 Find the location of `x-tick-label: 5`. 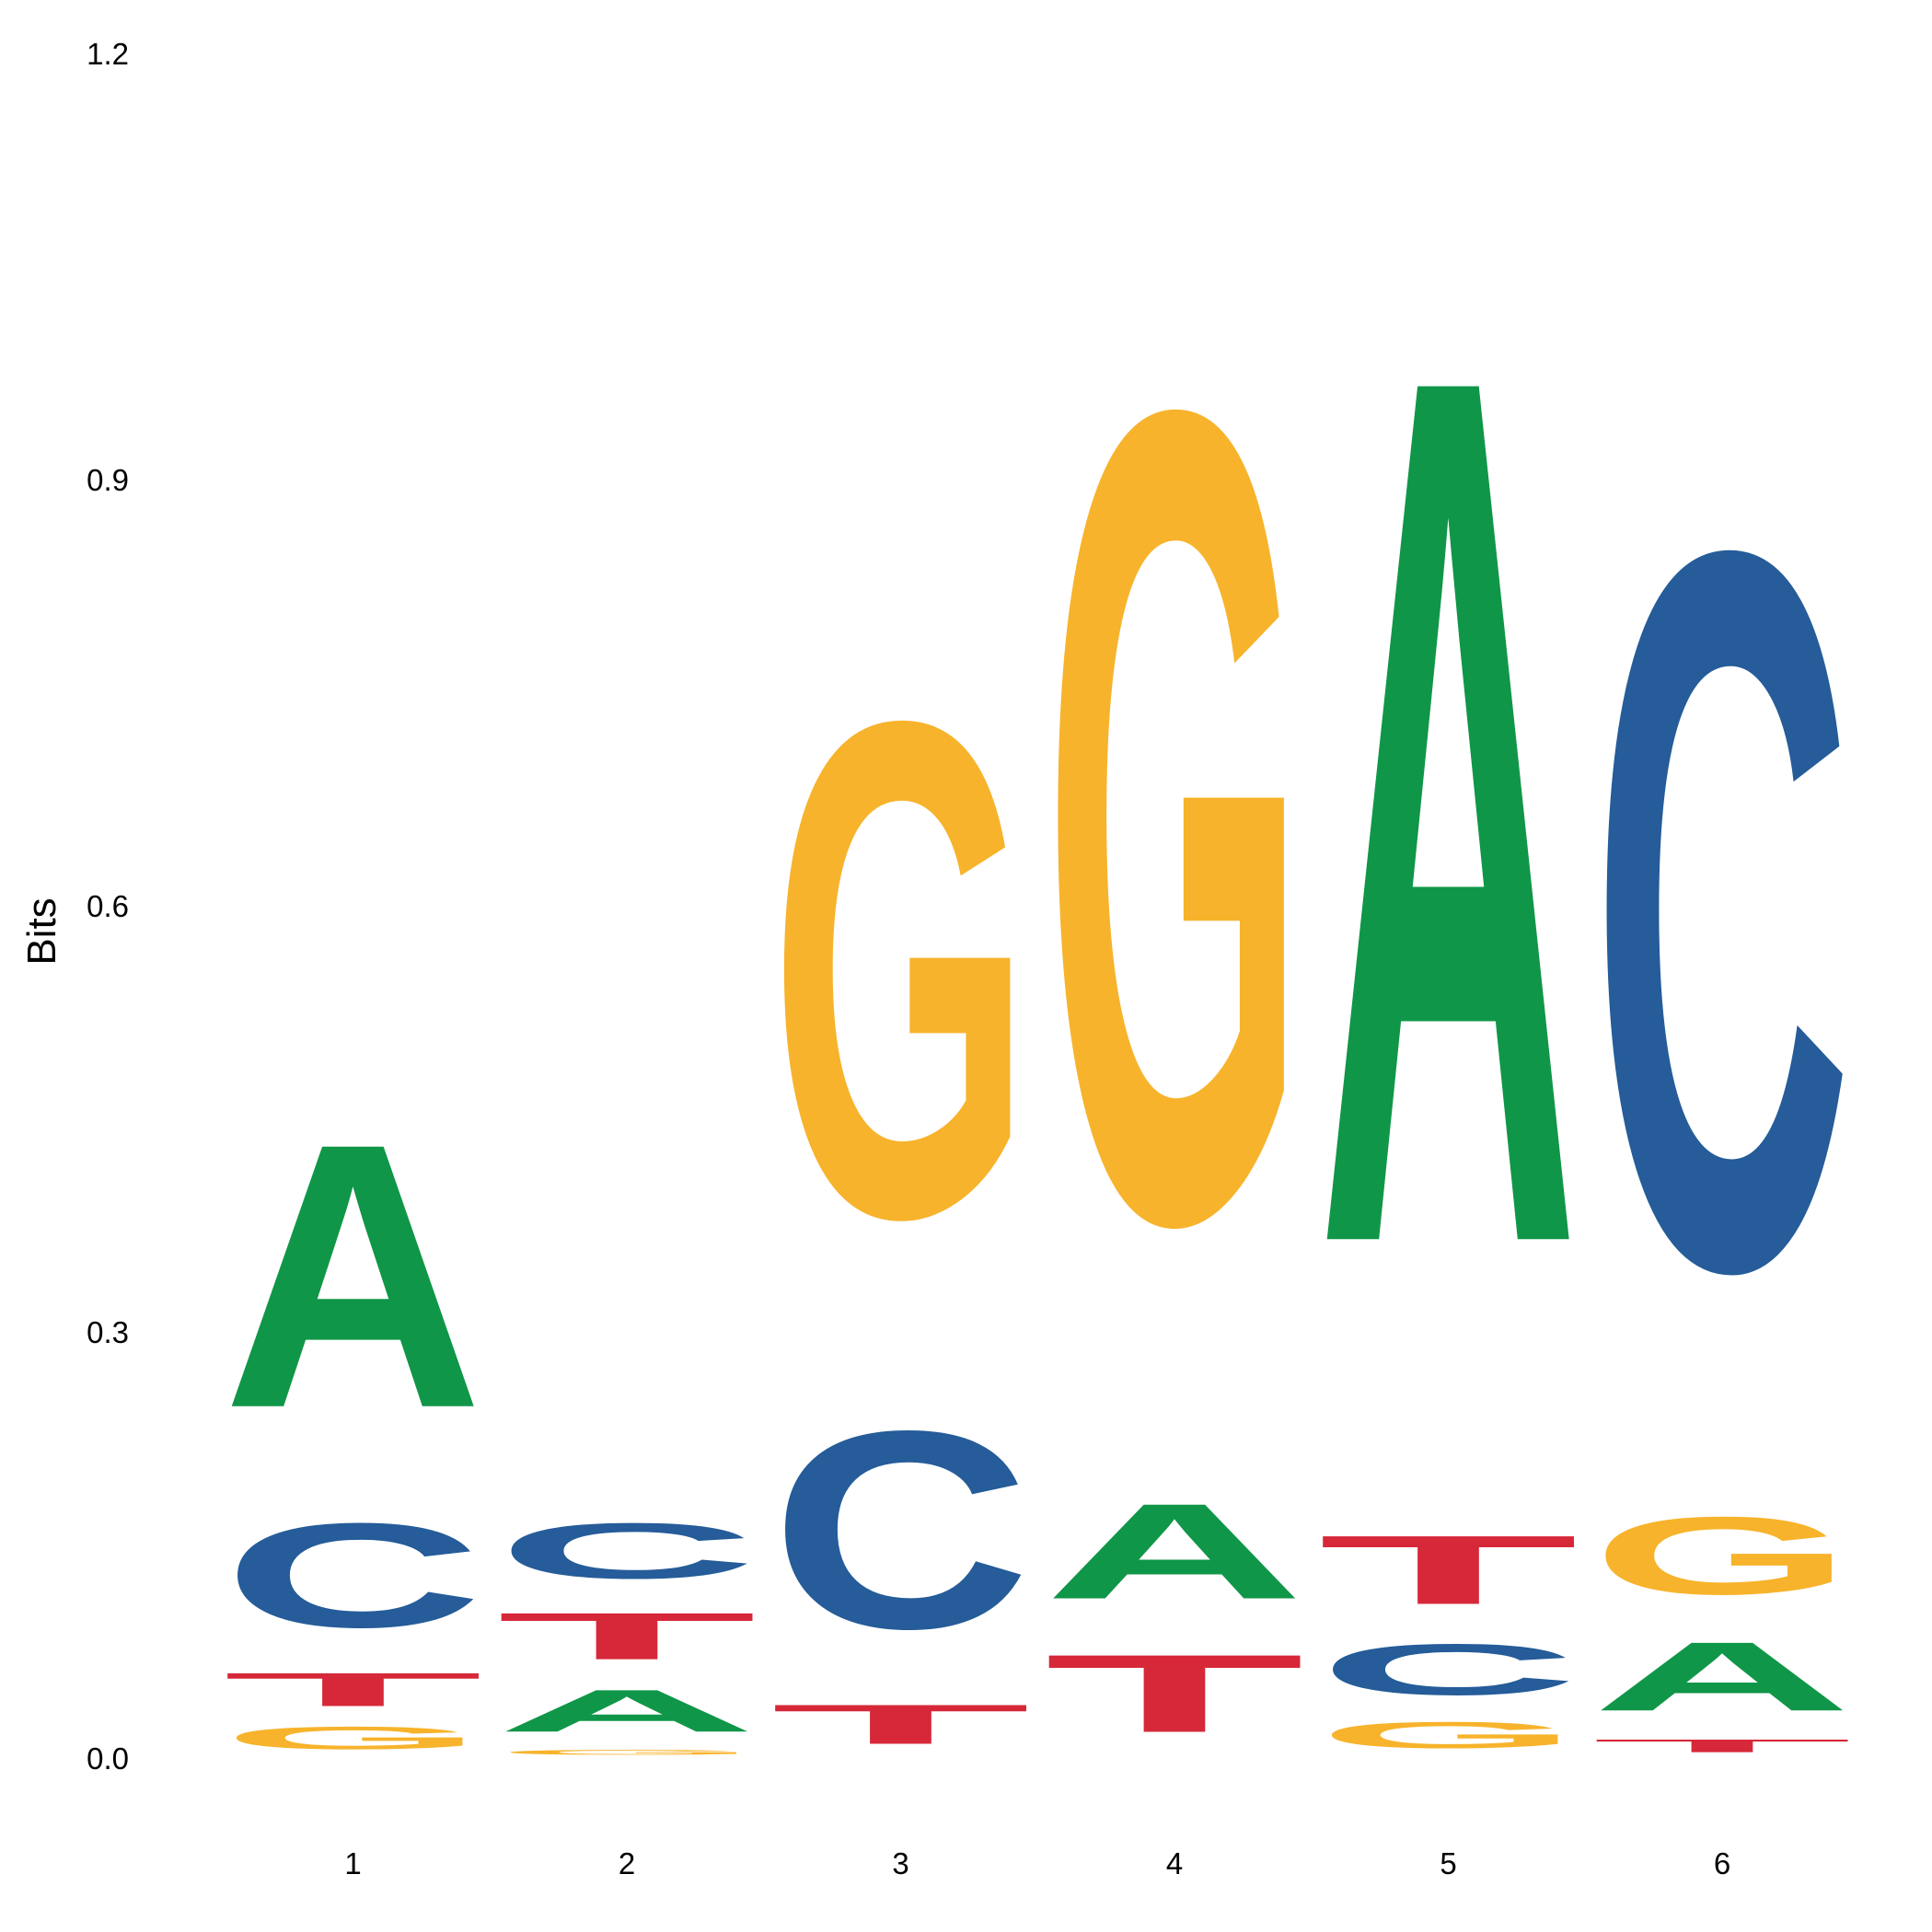

x-tick-label: 5 is located at coordinates (1448, 1863).